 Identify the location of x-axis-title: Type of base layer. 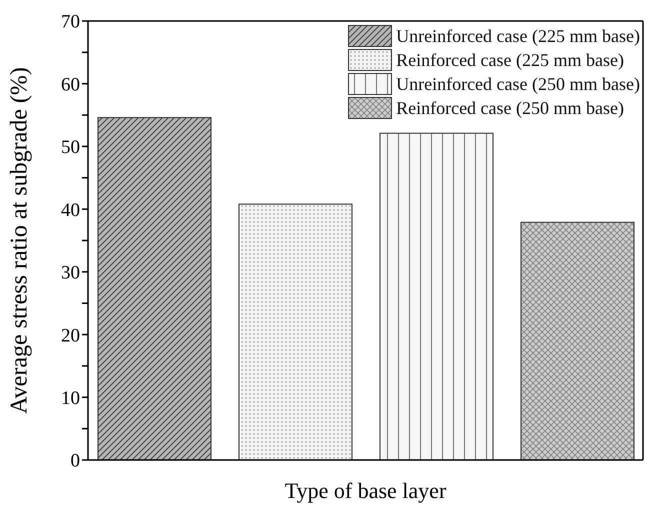
(365, 490).